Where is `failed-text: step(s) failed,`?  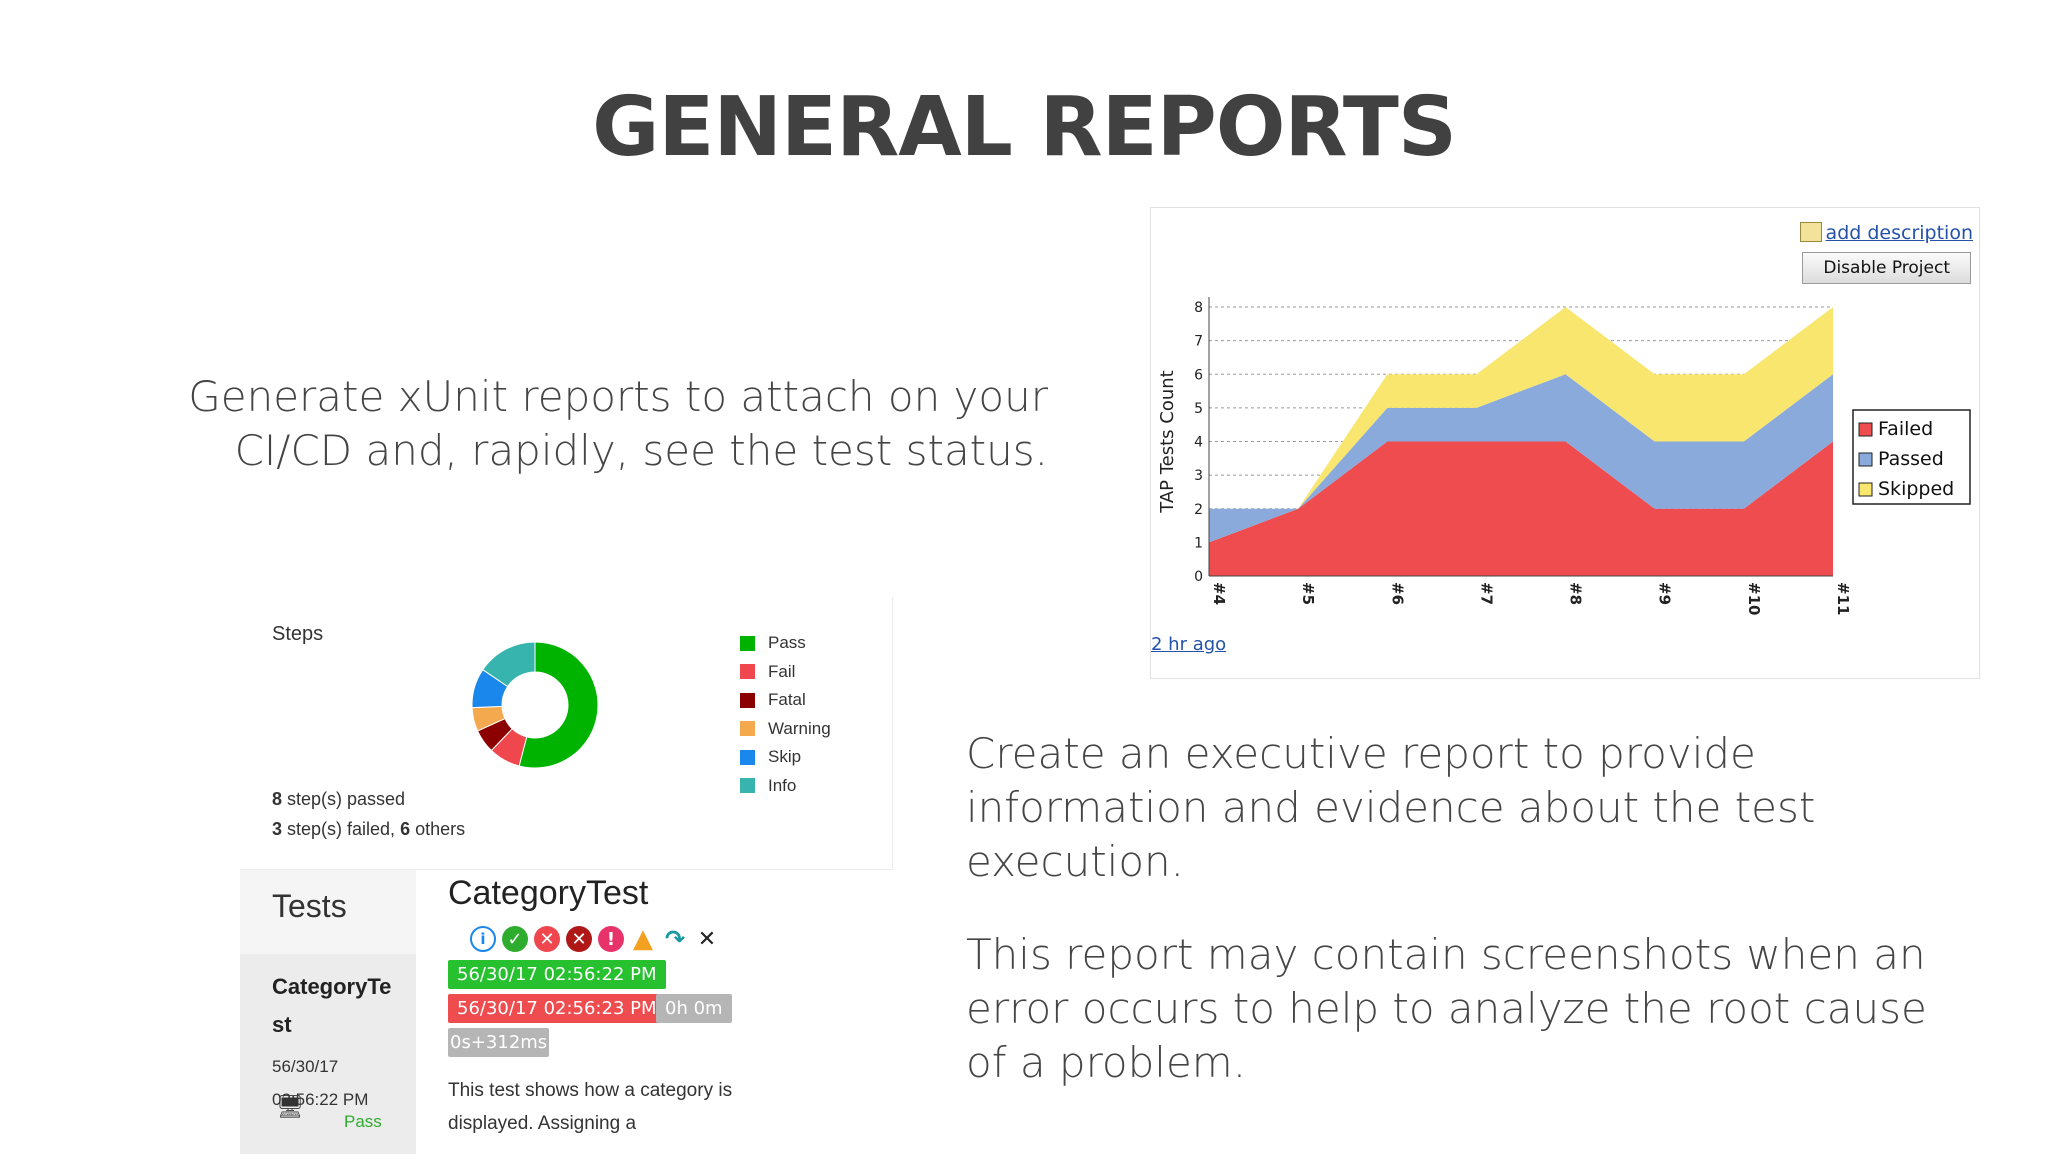
failed-text: step(s) failed, is located at coordinates (341, 829).